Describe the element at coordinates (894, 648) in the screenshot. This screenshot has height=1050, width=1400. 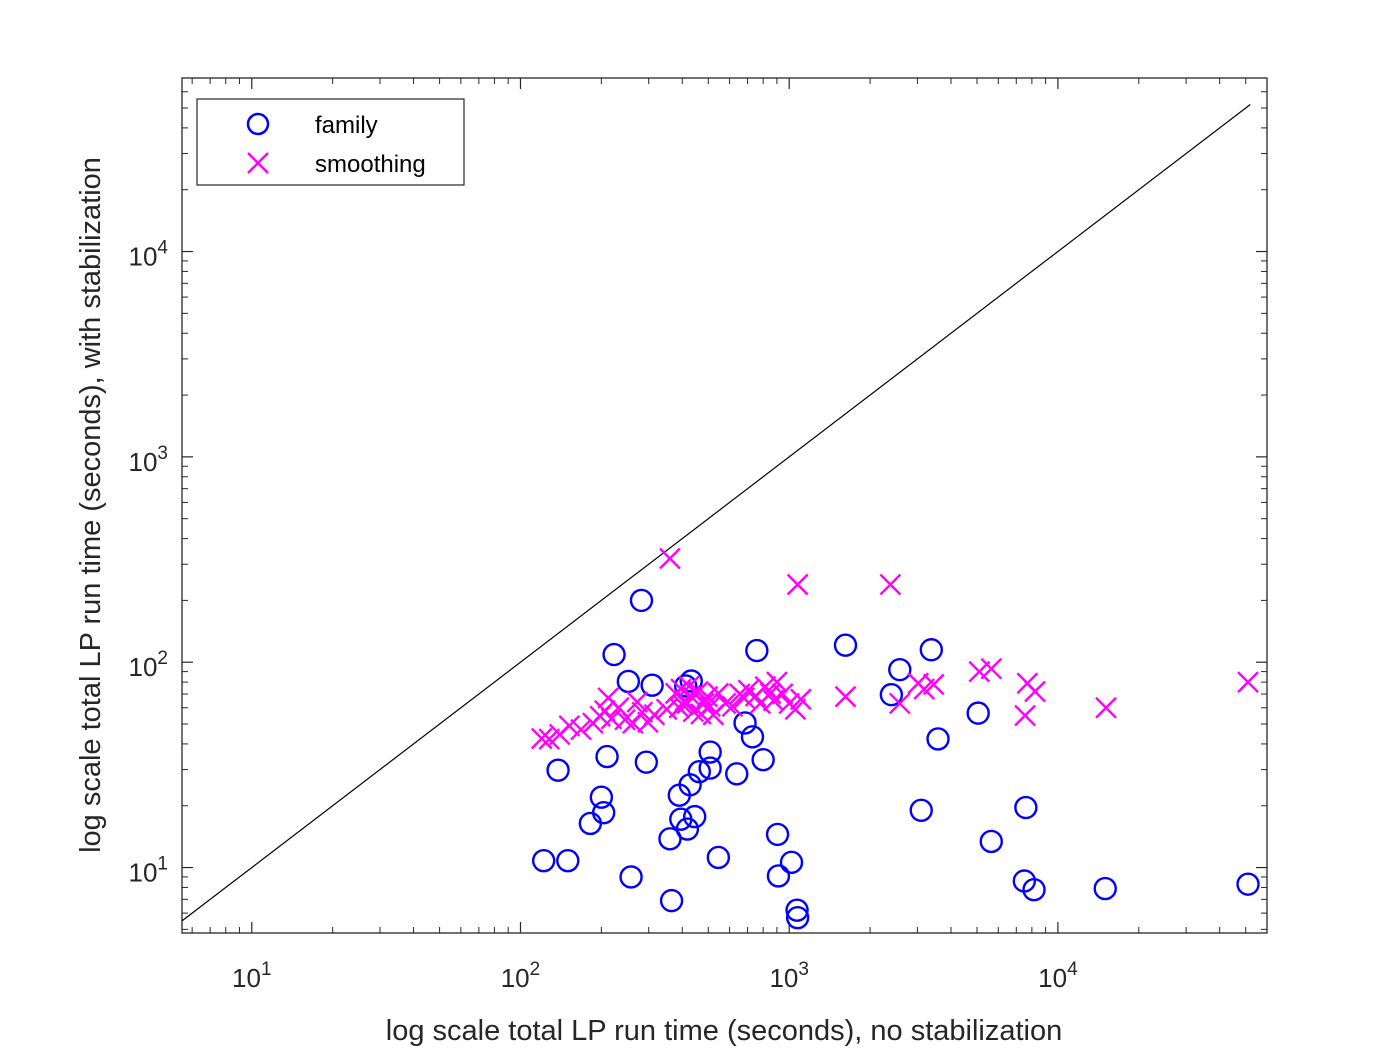
I see `series-smoothing` at that location.